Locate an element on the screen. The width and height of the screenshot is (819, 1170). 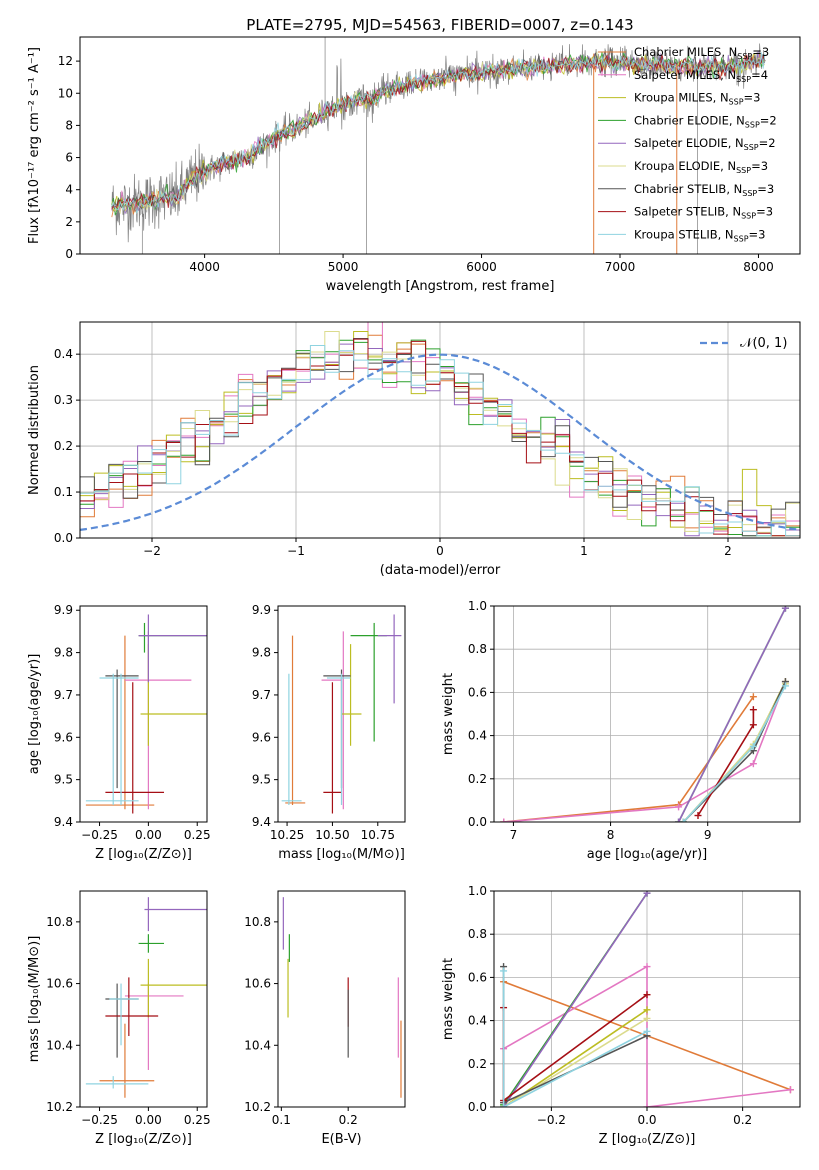
x-tick-label: 0.2 is located at coordinates (742, 1120).